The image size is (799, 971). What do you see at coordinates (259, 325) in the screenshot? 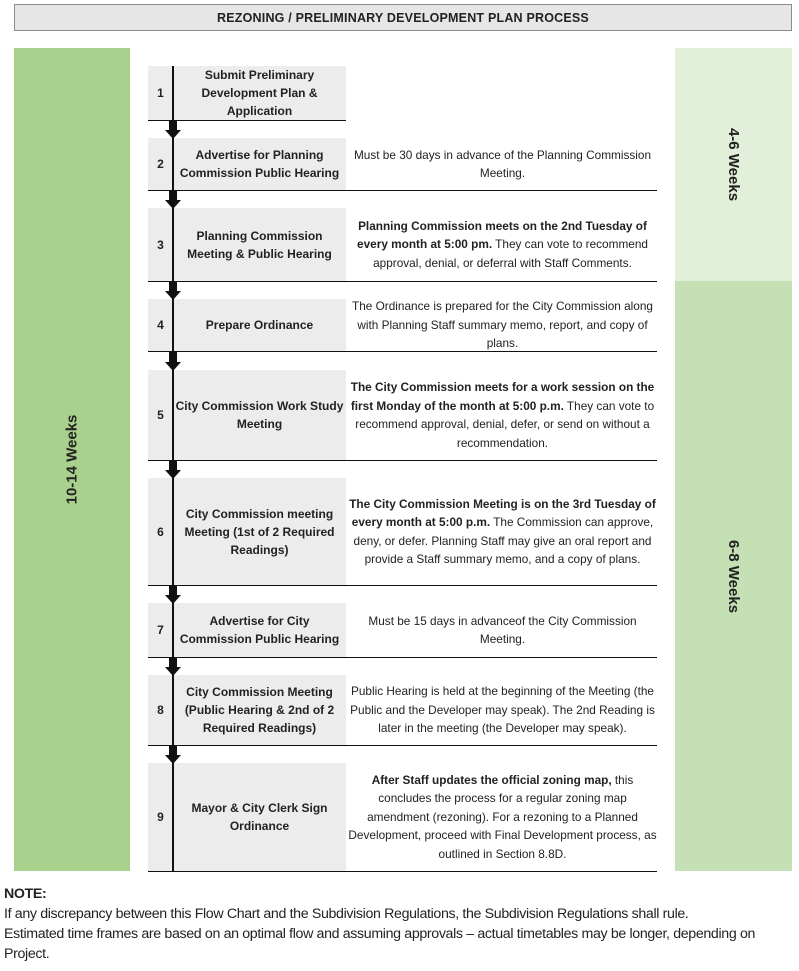
I see `step-name: Prepare Ordinance` at bounding box center [259, 325].